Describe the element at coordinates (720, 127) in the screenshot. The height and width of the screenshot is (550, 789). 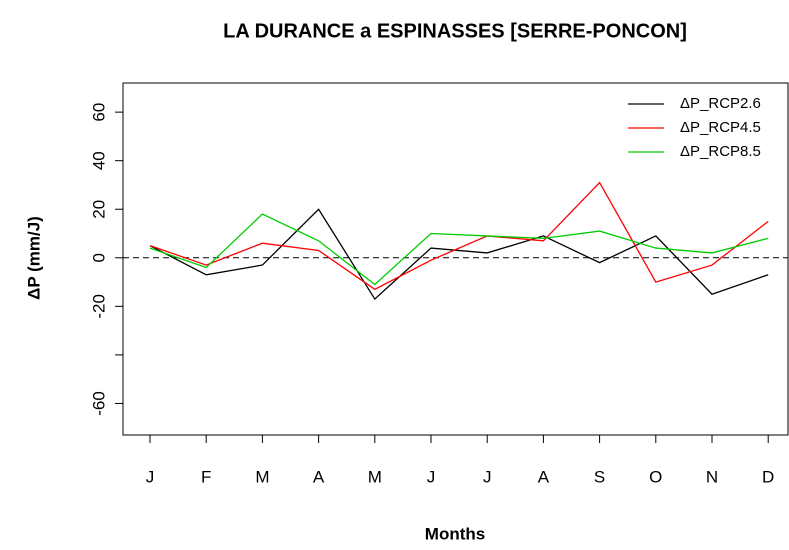
I see `legend-label: ΔP_RCP4.5` at that location.